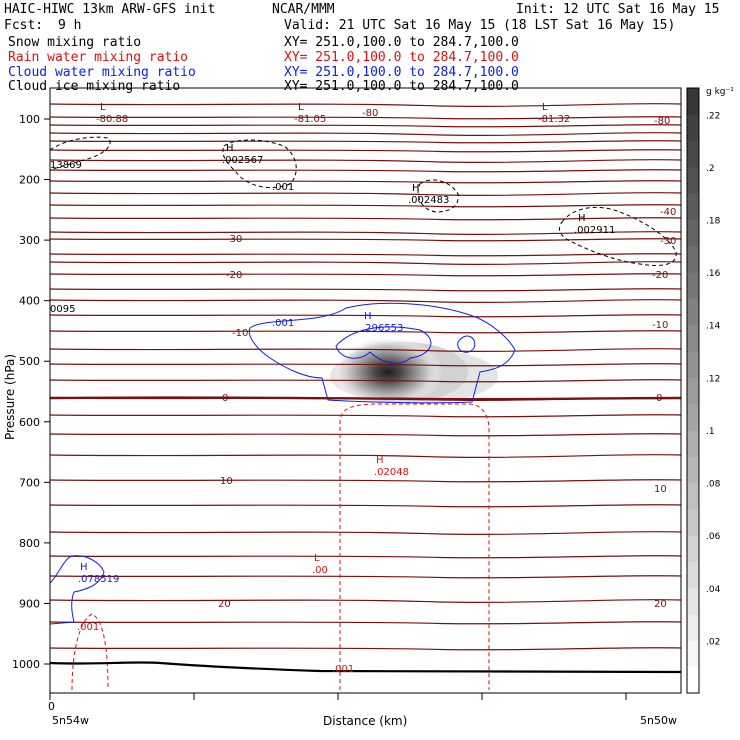 The image size is (740, 740). I want to click on temperature-contour-label: -30, so click(668, 241).